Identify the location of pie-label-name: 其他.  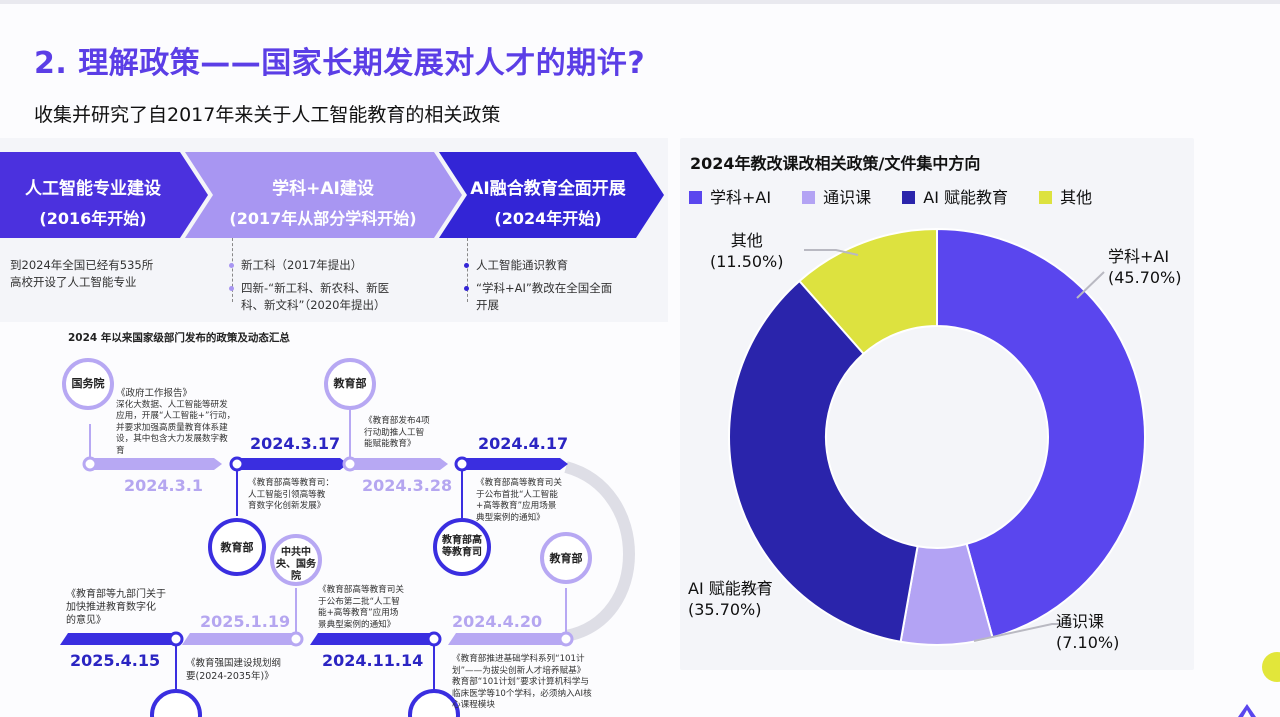
(746, 240).